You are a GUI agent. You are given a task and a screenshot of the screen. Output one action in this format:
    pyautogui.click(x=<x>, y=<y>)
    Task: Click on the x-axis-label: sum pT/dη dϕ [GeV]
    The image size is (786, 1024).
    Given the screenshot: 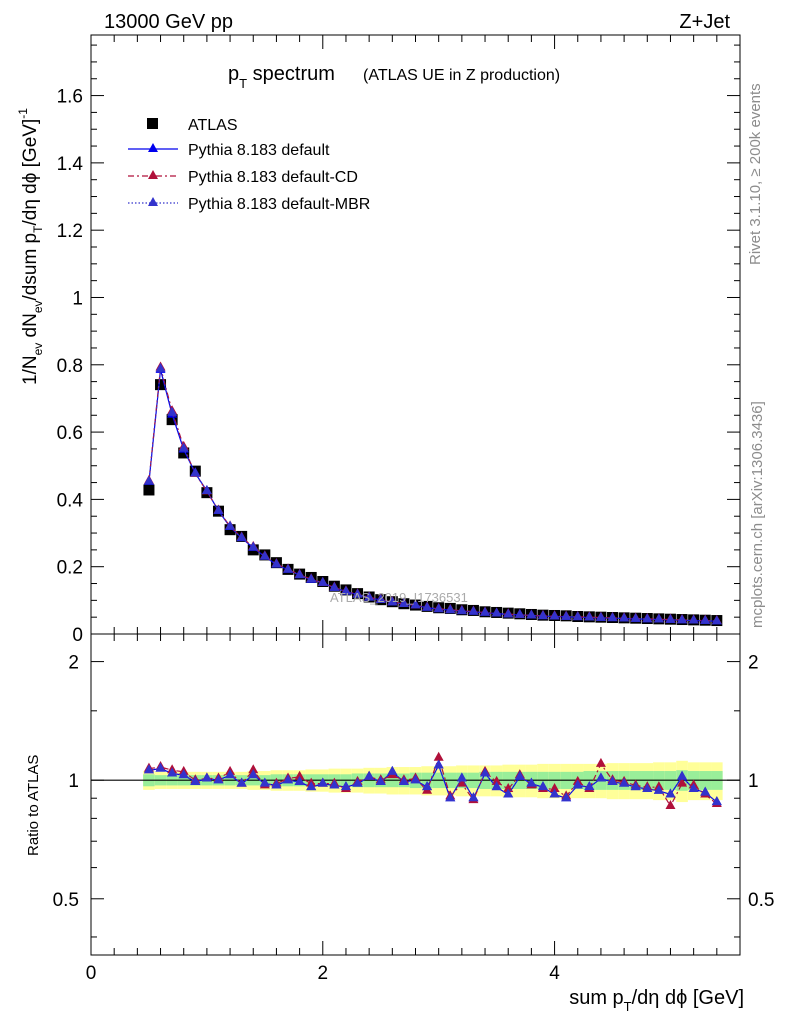 What is the action you would take?
    pyautogui.click(x=656, y=1000)
    